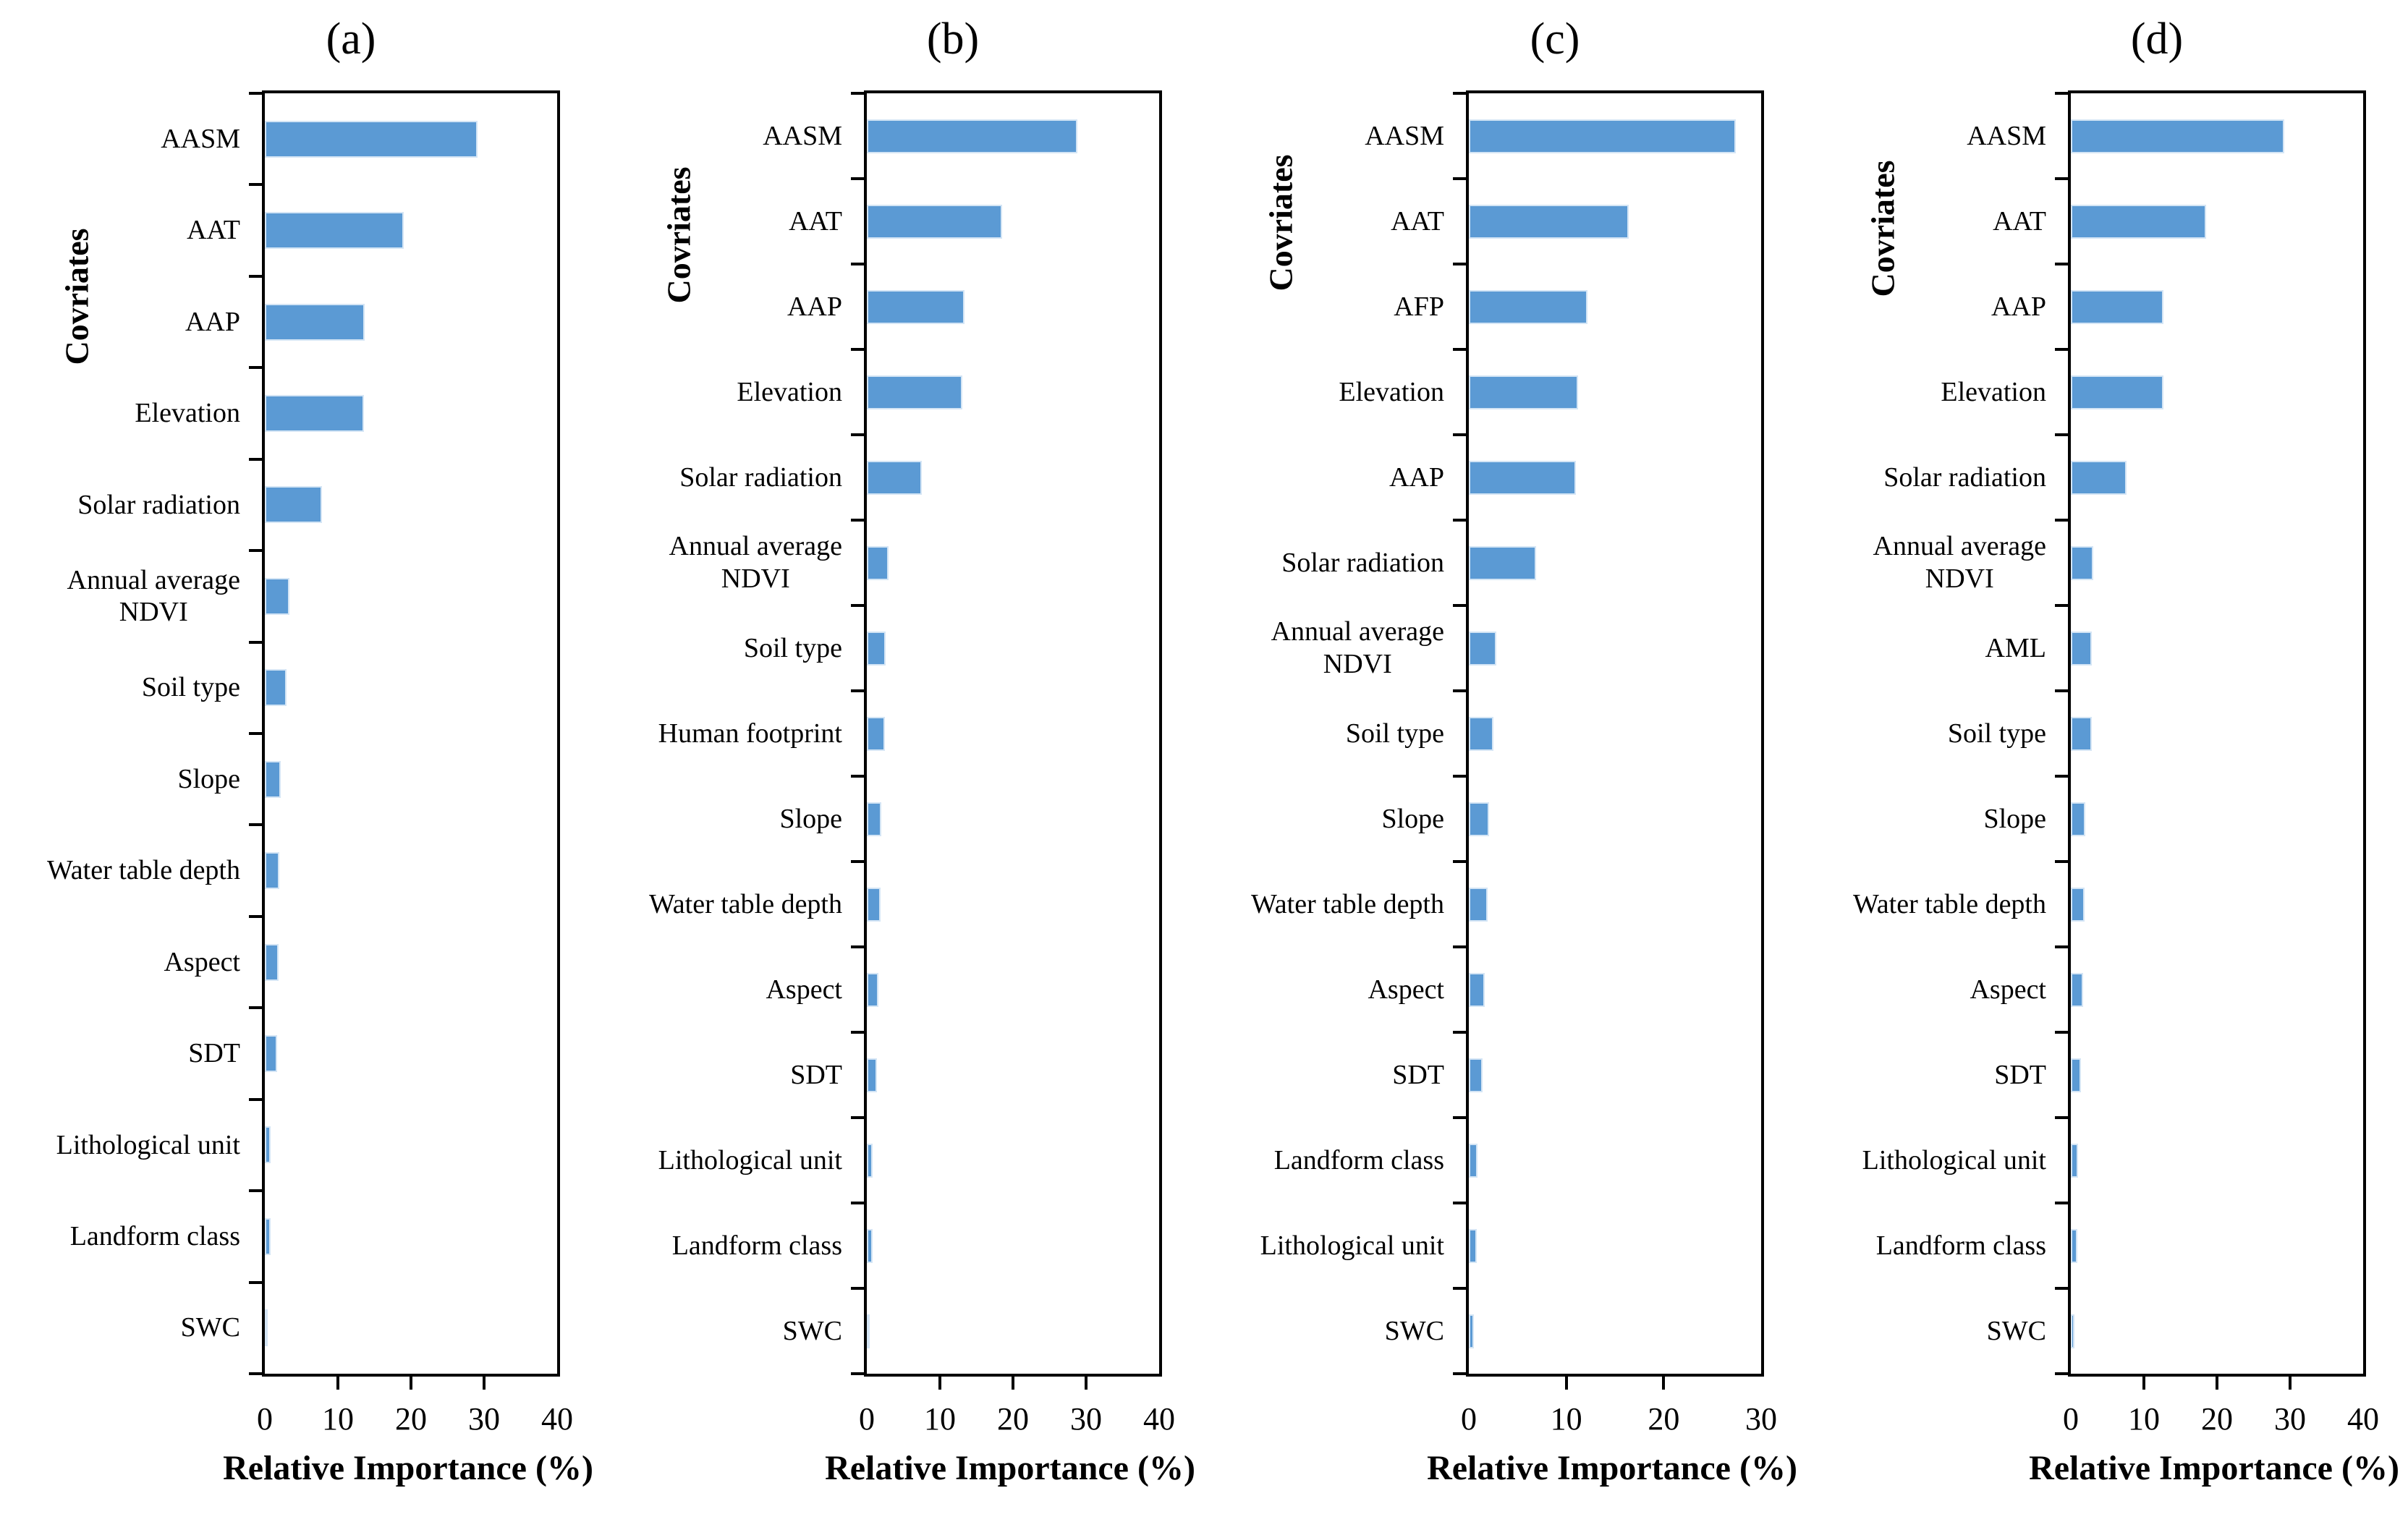 The width and height of the screenshot is (2408, 1522). I want to click on category-label: Water table depth, so click(123, 871).